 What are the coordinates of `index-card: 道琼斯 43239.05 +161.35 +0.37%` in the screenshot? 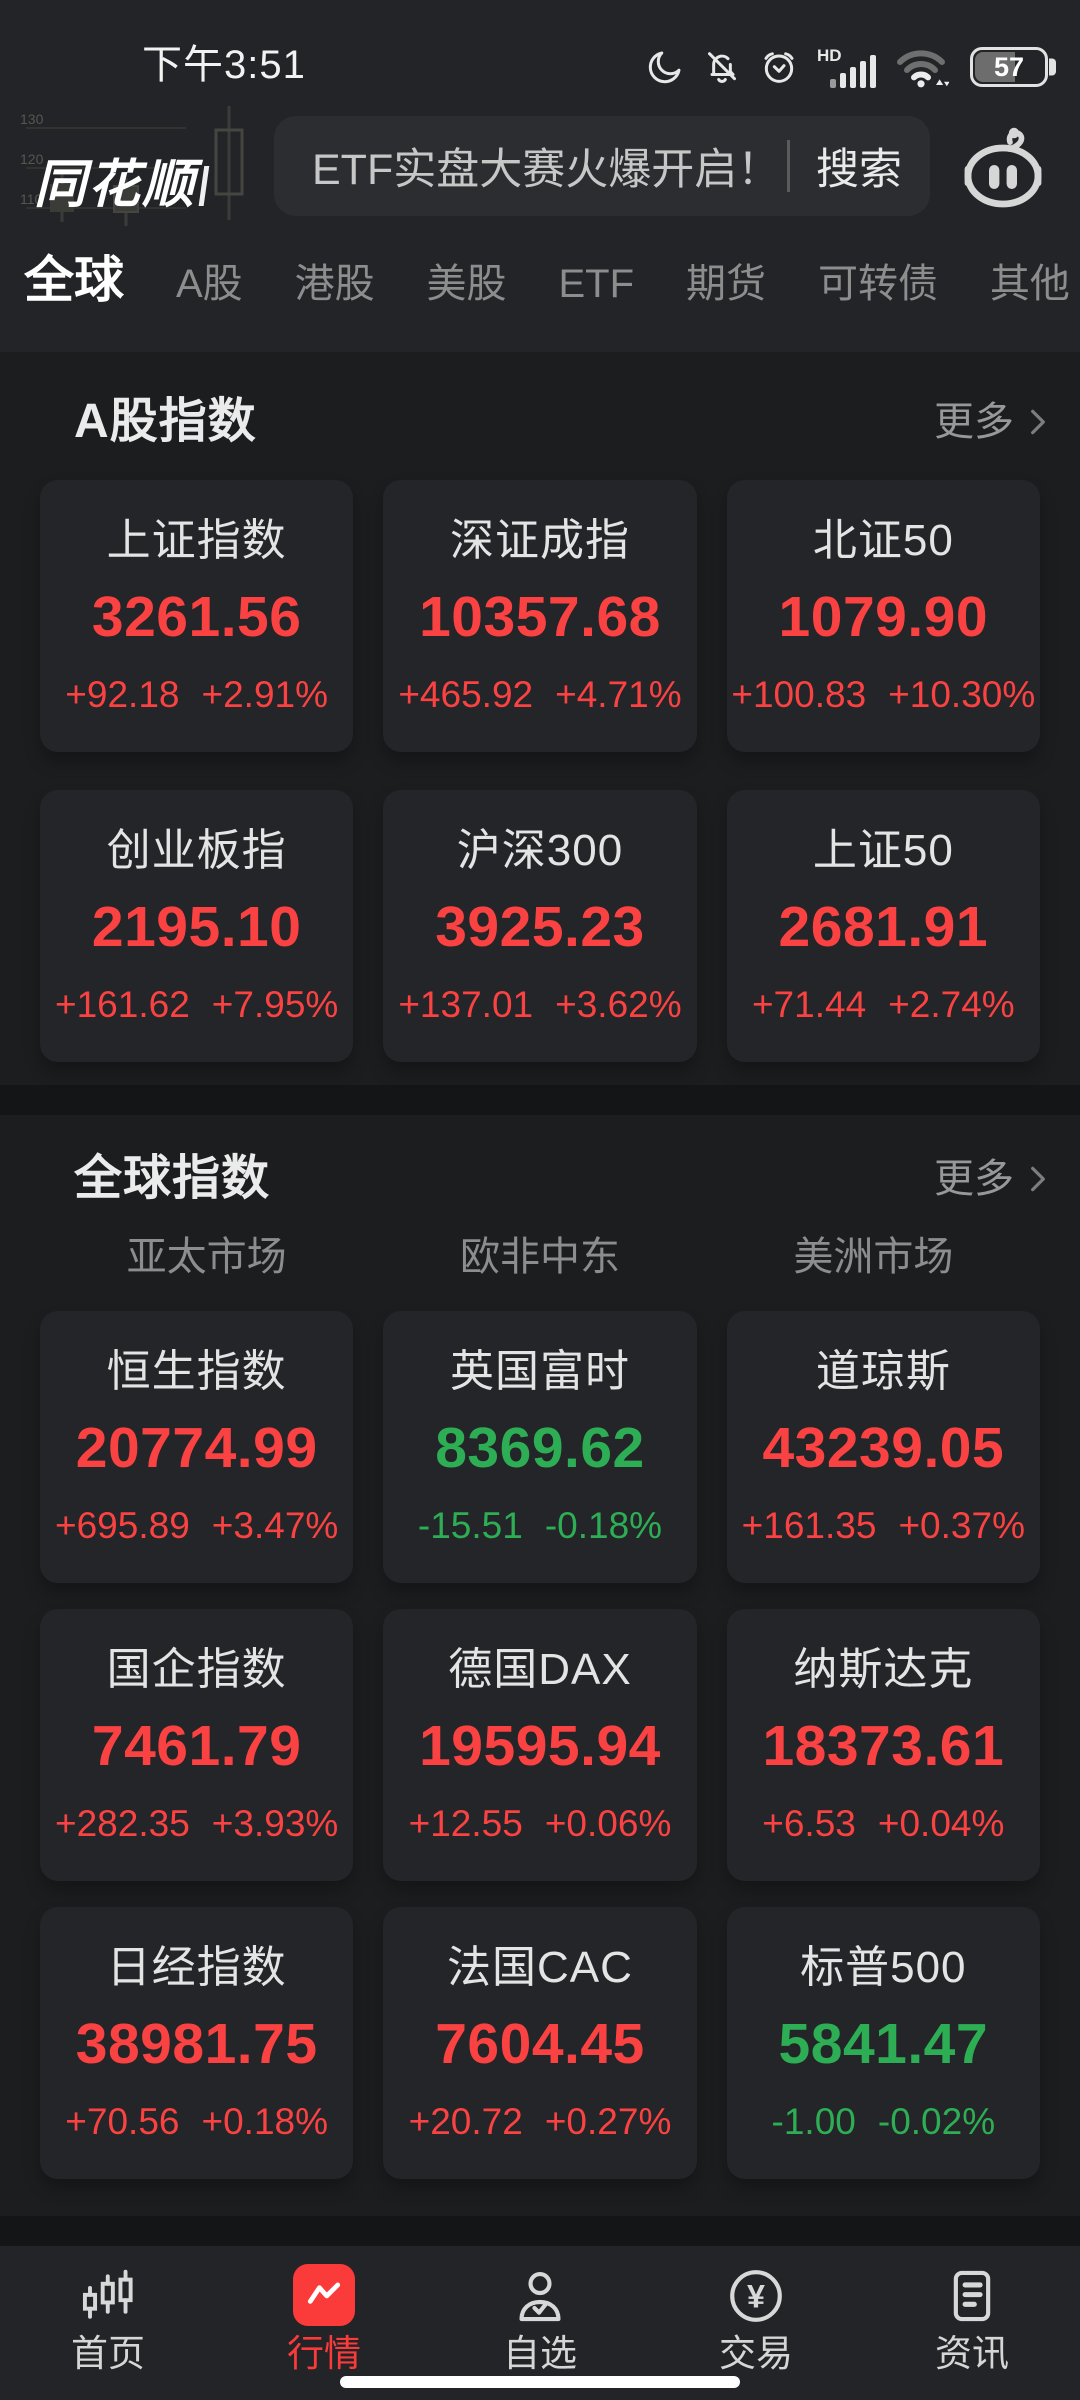 It's located at (883, 1447).